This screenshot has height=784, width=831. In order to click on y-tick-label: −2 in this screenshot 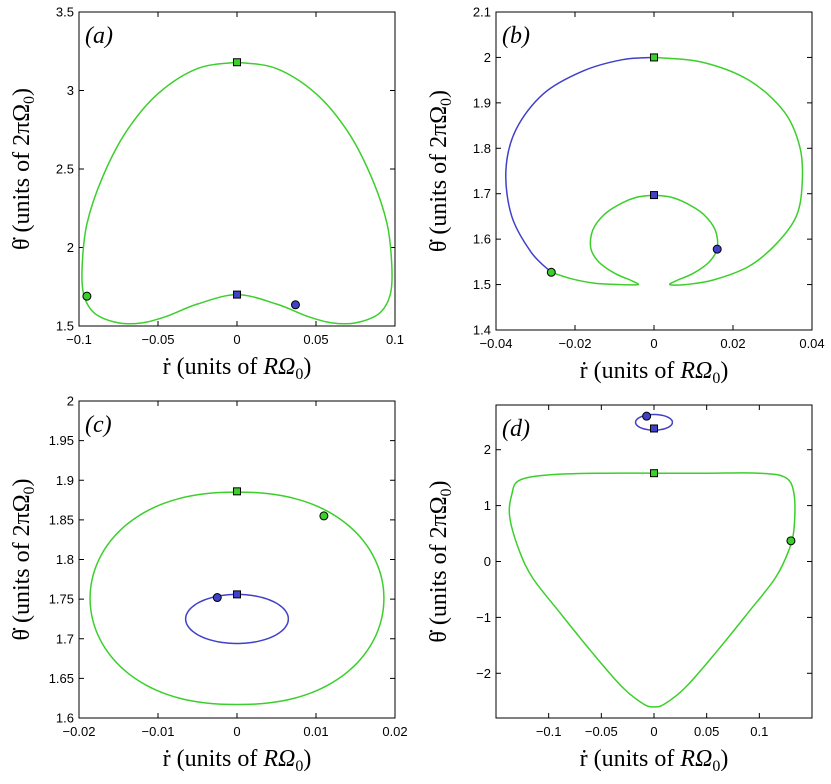, I will do `click(483, 673)`.